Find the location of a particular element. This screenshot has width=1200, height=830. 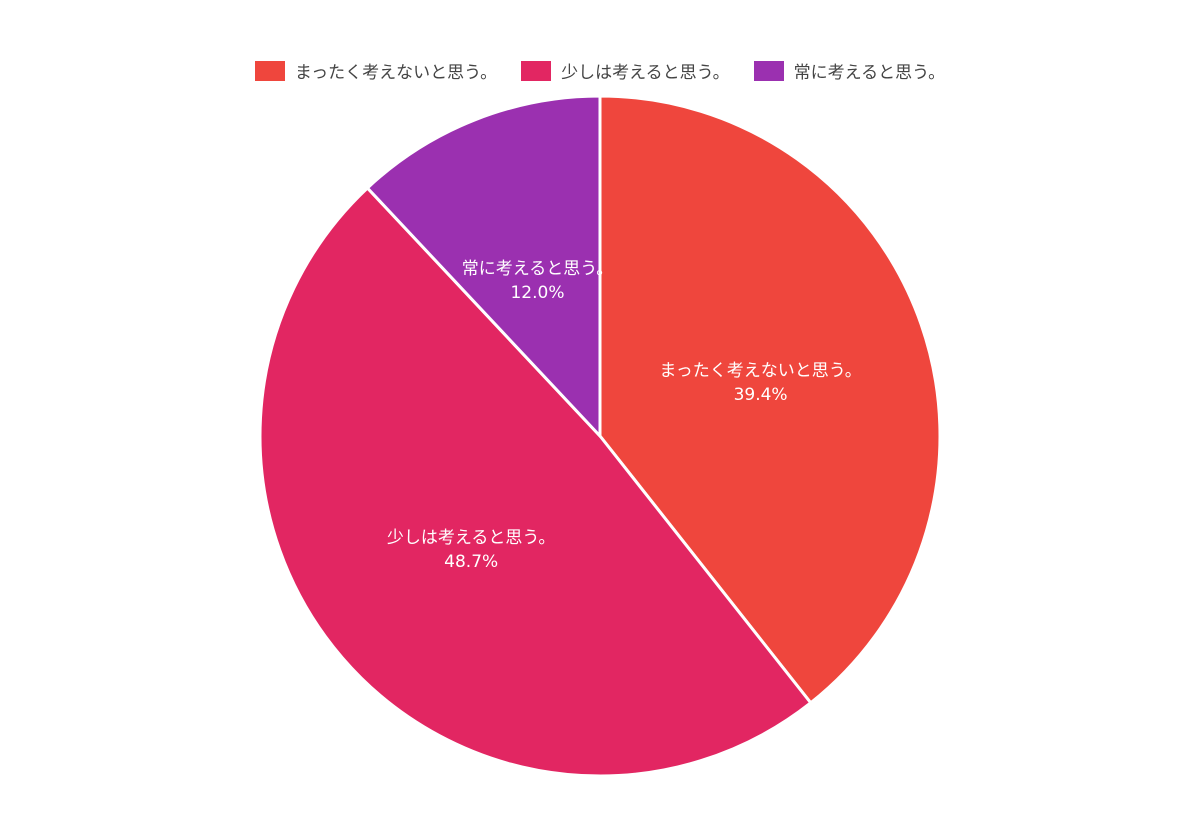

pie-slice is located at coordinates (483, 267).